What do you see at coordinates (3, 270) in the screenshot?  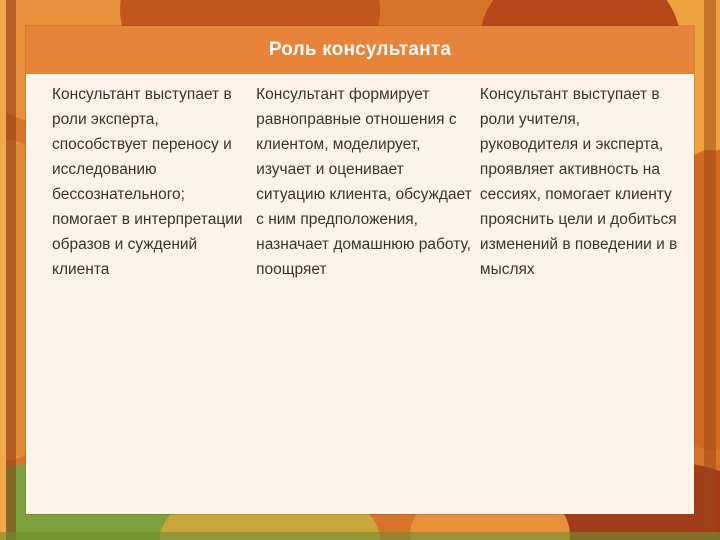 I see `background-stripe-left-outer` at bounding box center [3, 270].